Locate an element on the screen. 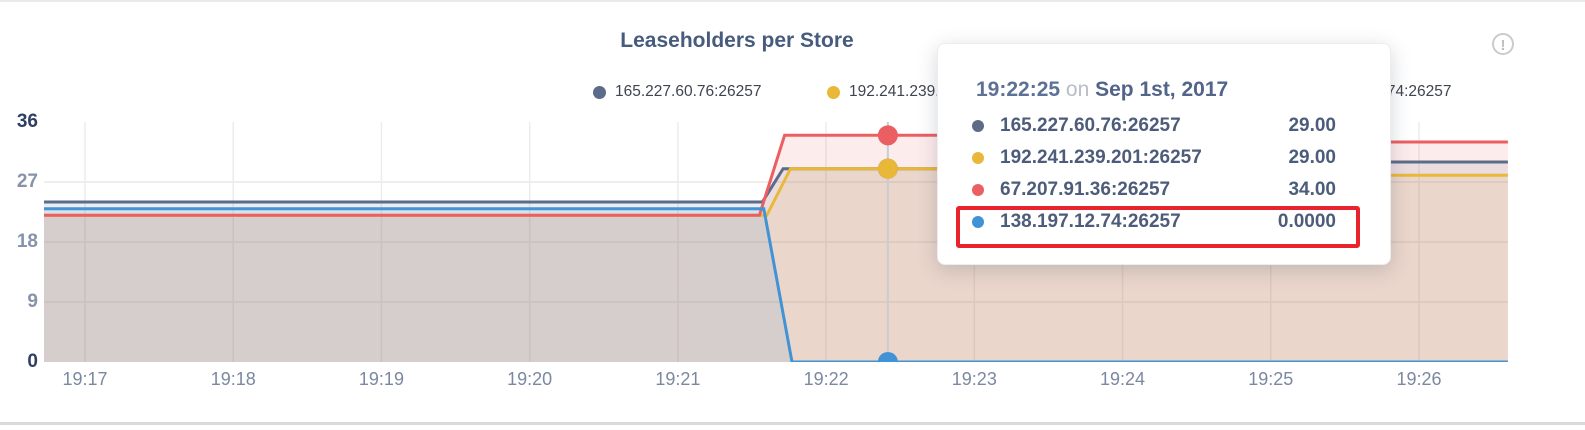 Image resolution: width=1585 pixels, height=430 pixels. tooltip-series-value: 0.0000 is located at coordinates (1306, 221).